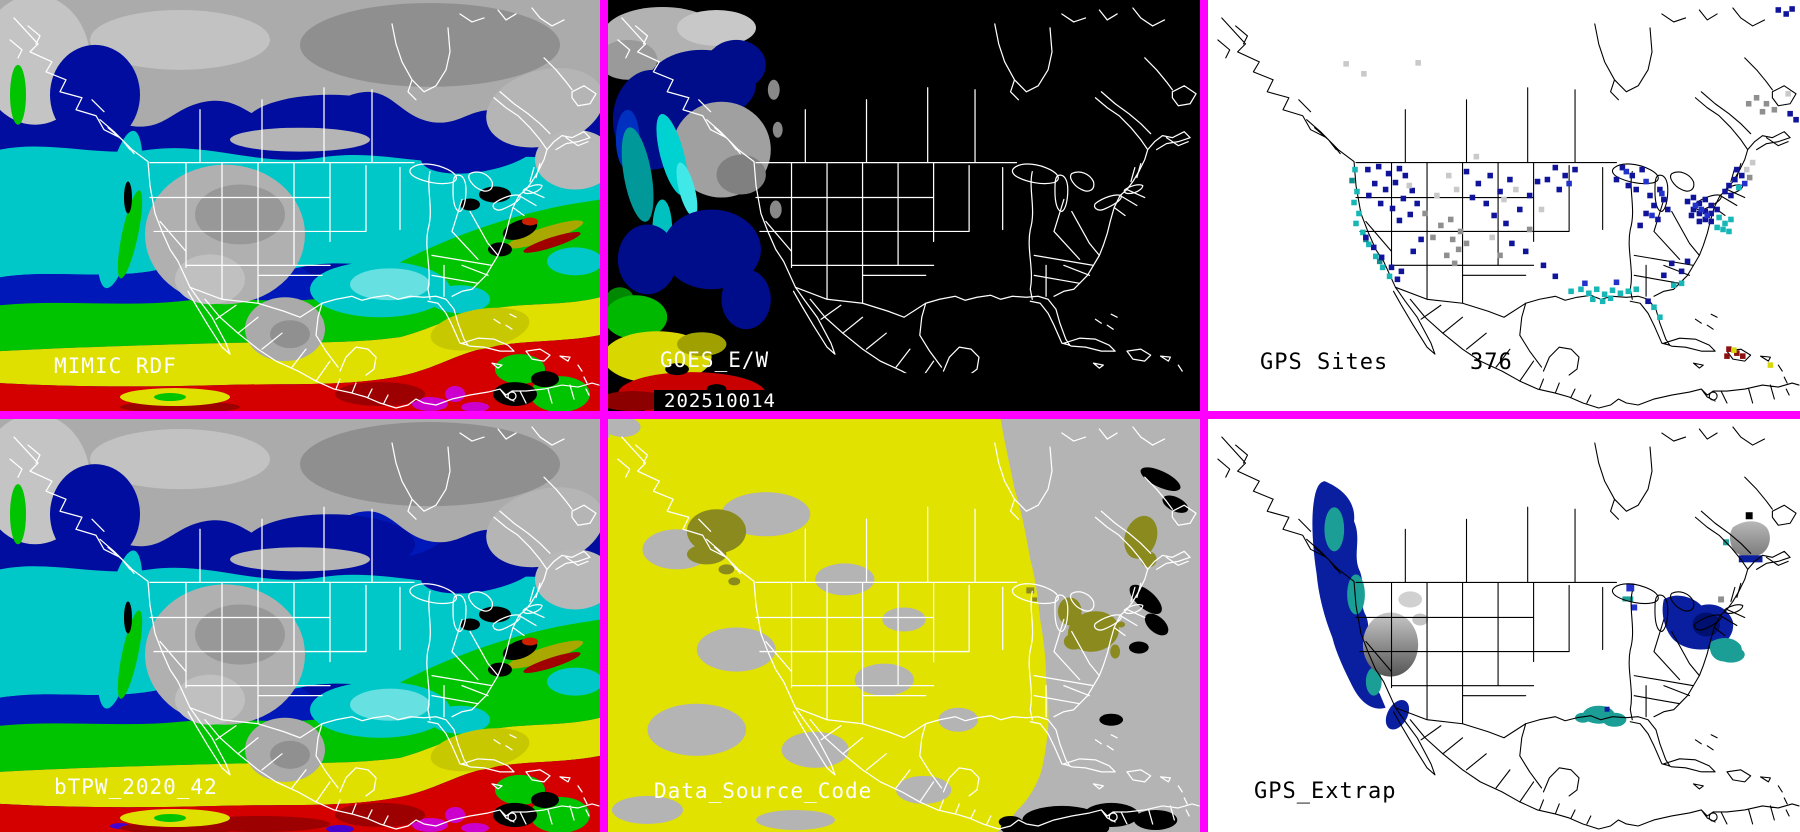 The height and width of the screenshot is (832, 1800). What do you see at coordinates (715, 360) in the screenshot?
I see `goes-ew-label: GOES_E/W` at bounding box center [715, 360].